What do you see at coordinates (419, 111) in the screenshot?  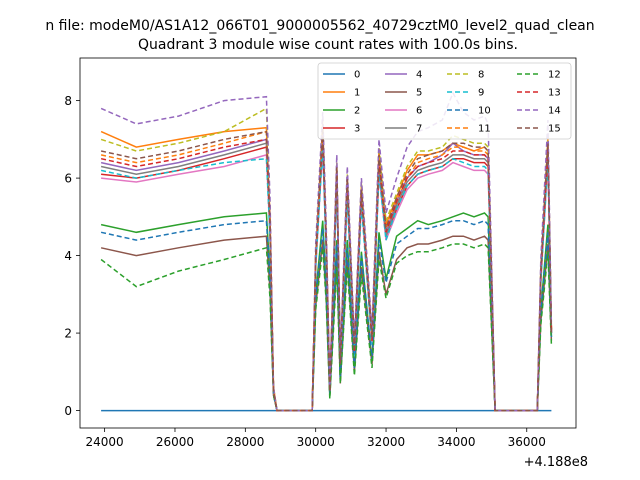 I see `legend-label-6: 6` at bounding box center [419, 111].